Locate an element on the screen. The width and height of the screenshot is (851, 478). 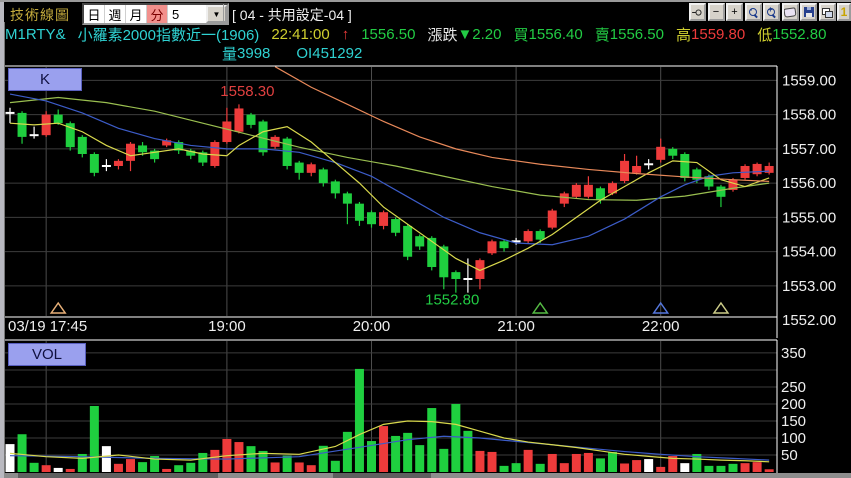
zoom-out-button: - is located at coordinates (753, 12).